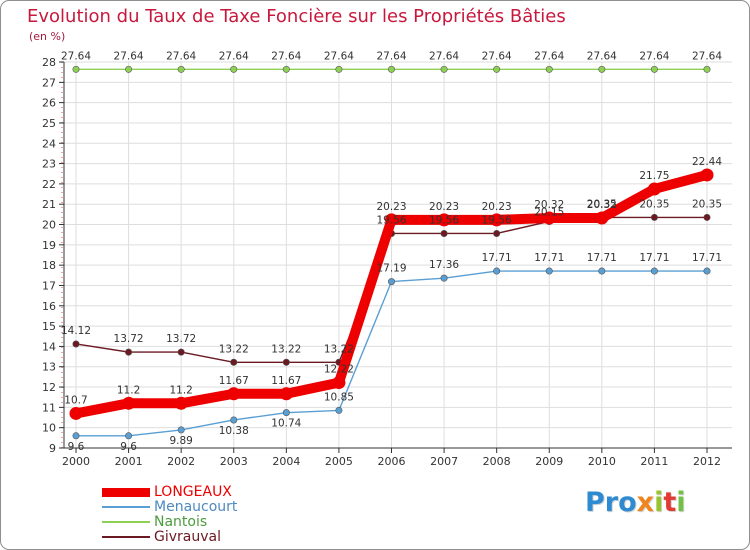  I want to click on x-tick-label: 2011, so click(654, 461).